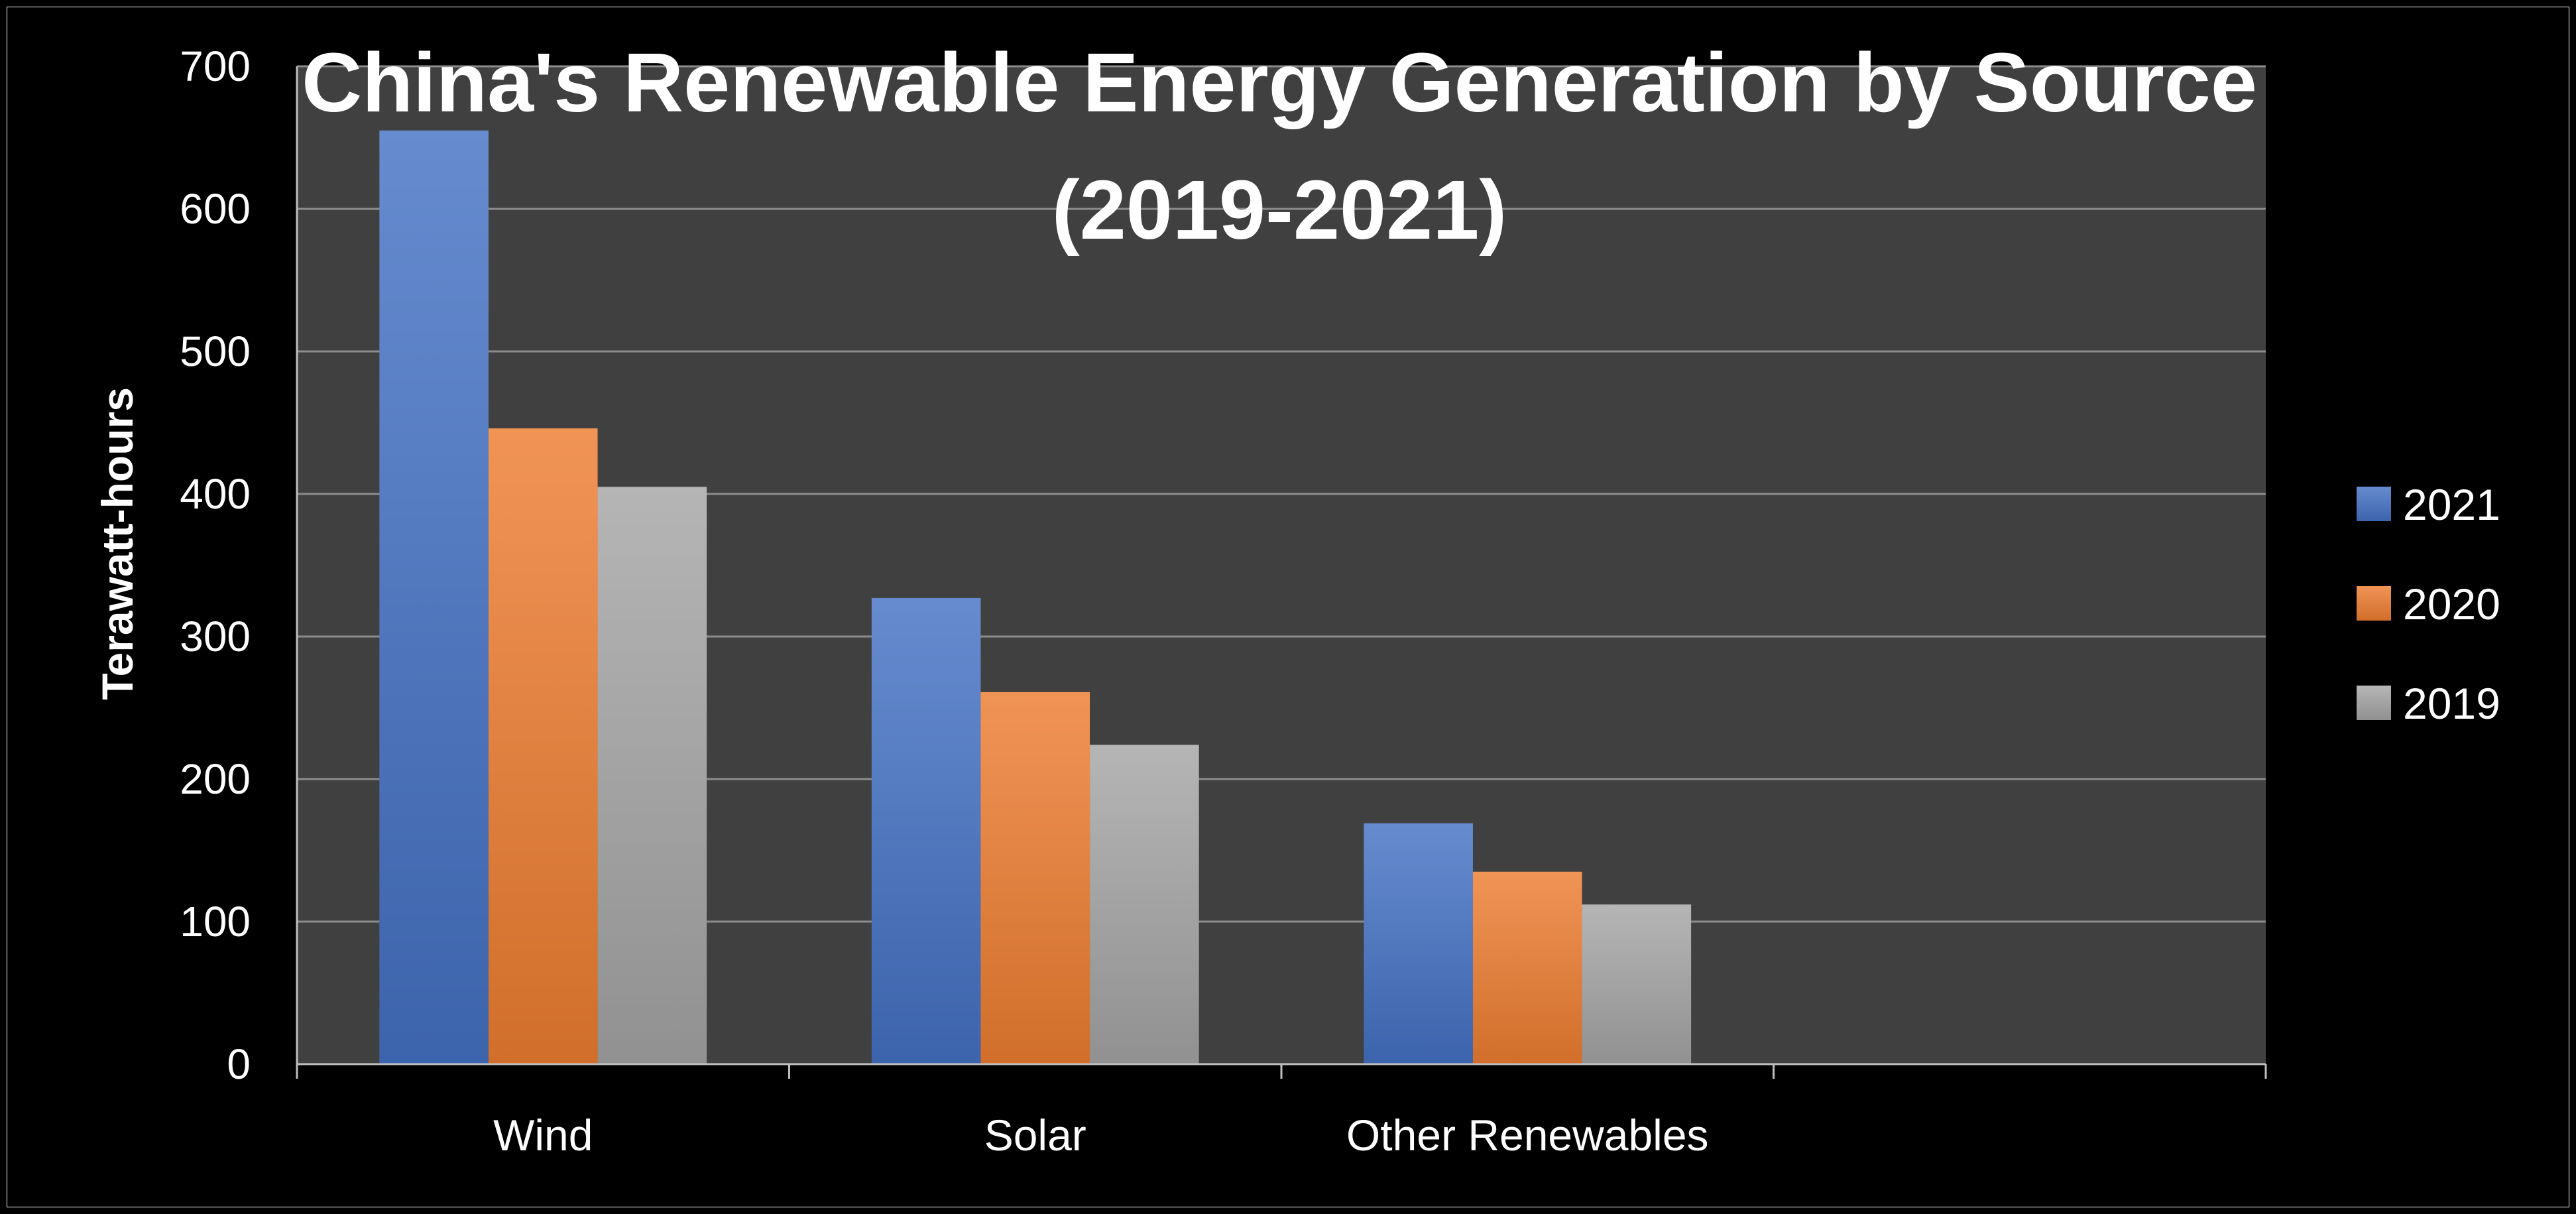 The image size is (2576, 1214). What do you see at coordinates (216, 351) in the screenshot?
I see `y-tick-label: 500` at bounding box center [216, 351].